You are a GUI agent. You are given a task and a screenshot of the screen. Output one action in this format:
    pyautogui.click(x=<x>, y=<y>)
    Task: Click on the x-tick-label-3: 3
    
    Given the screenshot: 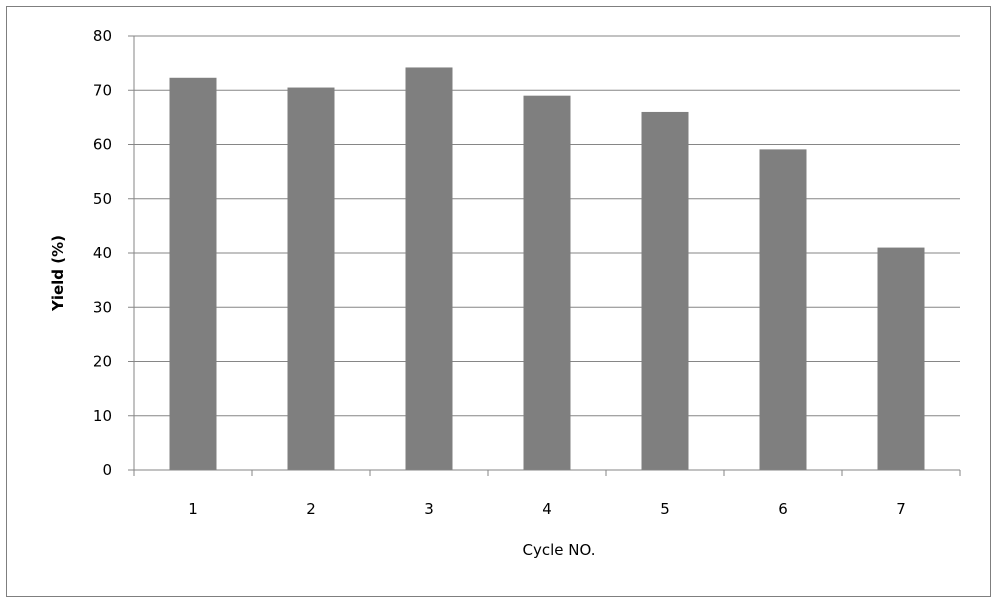 What is the action you would take?
    pyautogui.click(x=429, y=509)
    